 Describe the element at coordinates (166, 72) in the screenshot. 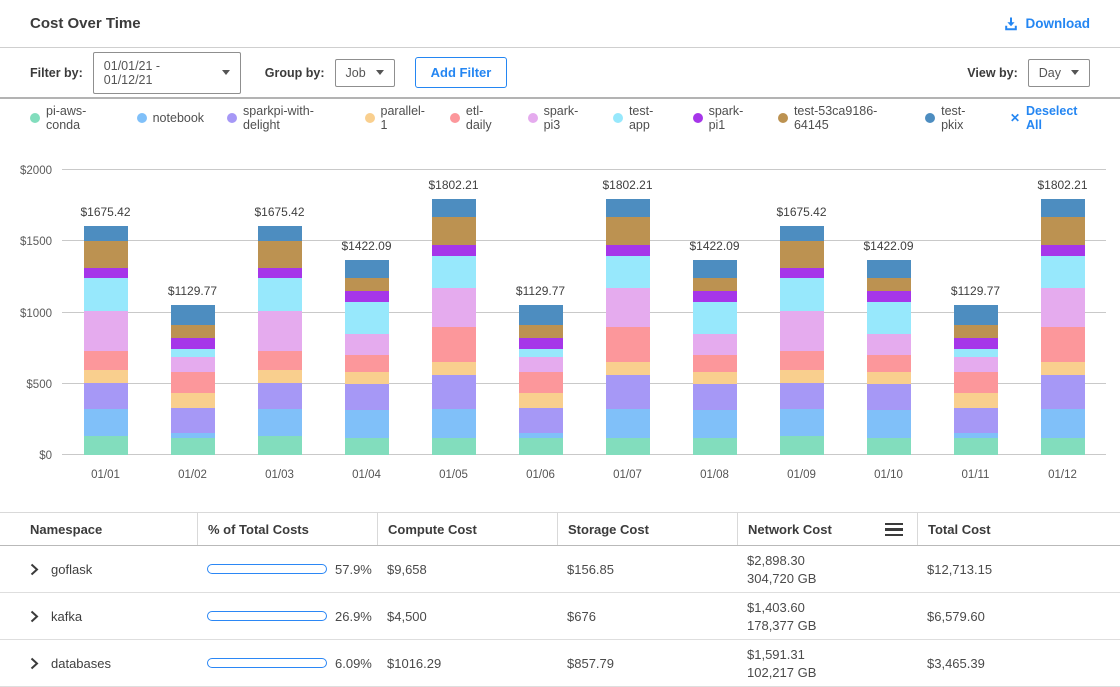

I see `date-range-dropdown: 01/01/21 - 01/12/21` at that location.